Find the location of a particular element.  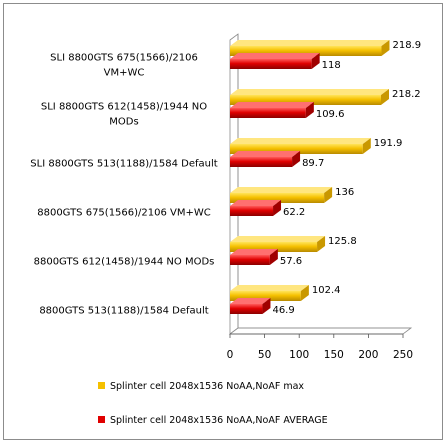

category-label: 8800GTS 612(1458)/1944 NO MODs is located at coordinates (124, 262).